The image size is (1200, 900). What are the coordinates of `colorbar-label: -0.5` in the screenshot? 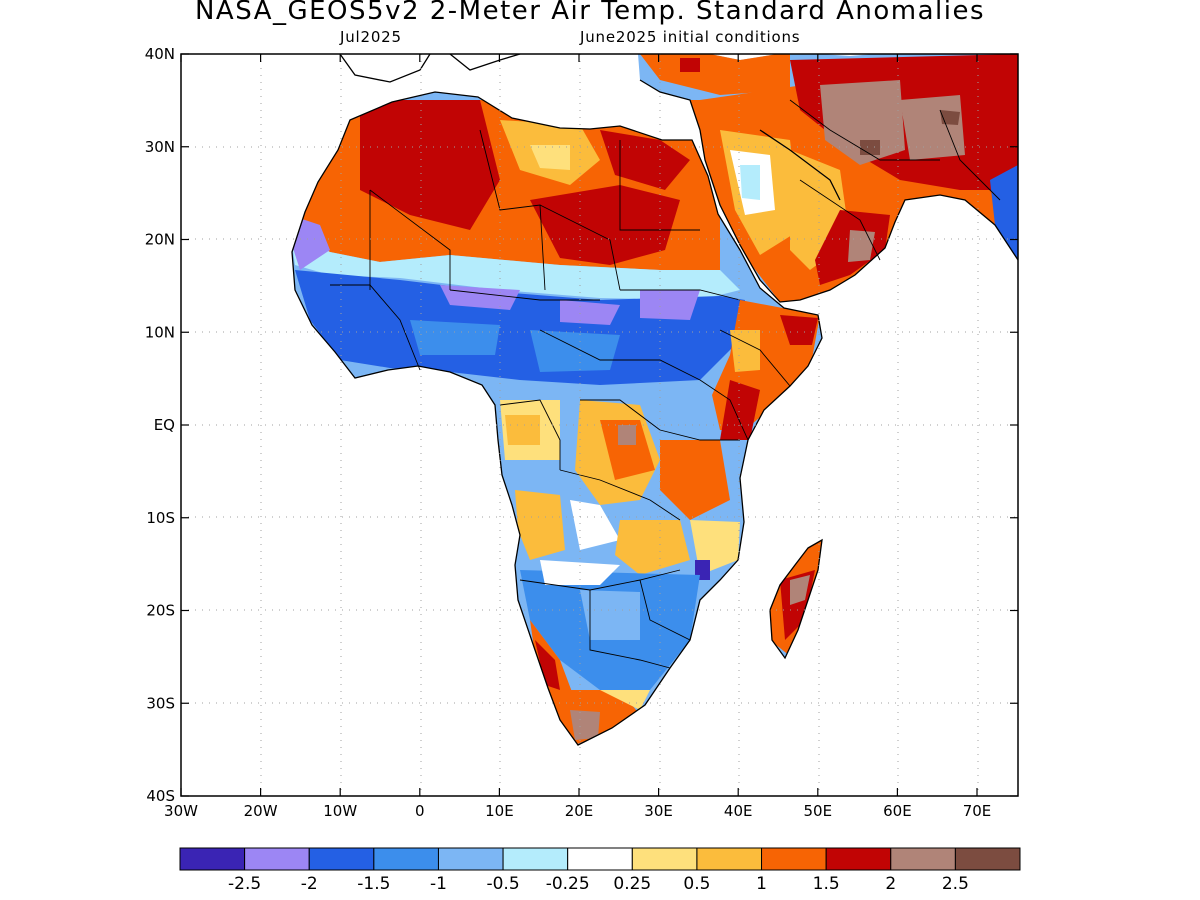 It's located at (502, 884).